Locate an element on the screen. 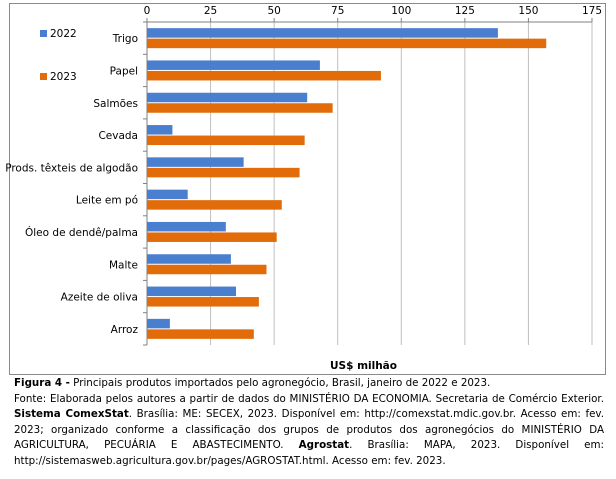 This screenshot has width=616, height=479. legend-swatch-2022 is located at coordinates (43, 33).